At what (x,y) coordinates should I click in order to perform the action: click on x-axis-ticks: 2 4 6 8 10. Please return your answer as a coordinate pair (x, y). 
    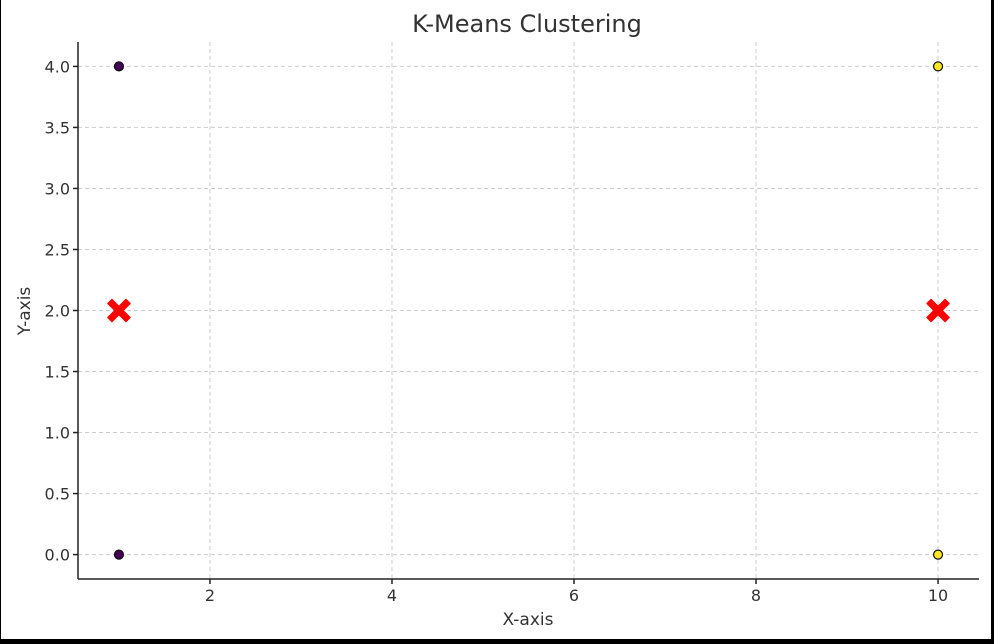
    Looking at the image, I should click on (576, 592).